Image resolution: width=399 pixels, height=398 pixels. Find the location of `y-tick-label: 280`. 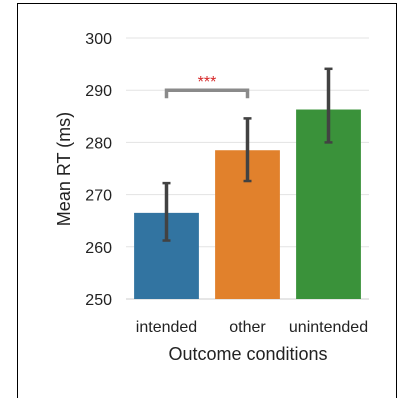

y-tick-label: 280 is located at coordinates (98, 143).